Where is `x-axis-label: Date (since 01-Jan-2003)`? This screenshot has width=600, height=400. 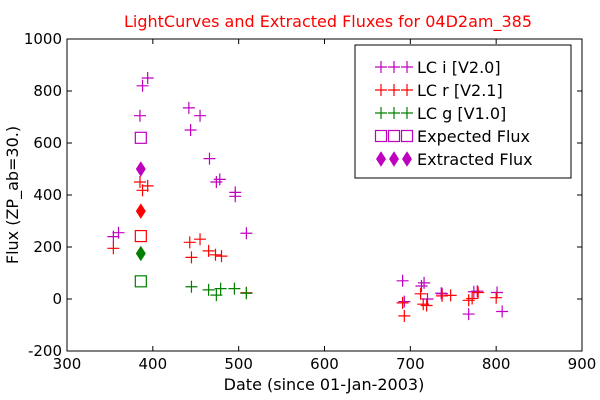 x-axis-label: Date (since 01-Jan-2003) is located at coordinates (324, 384).